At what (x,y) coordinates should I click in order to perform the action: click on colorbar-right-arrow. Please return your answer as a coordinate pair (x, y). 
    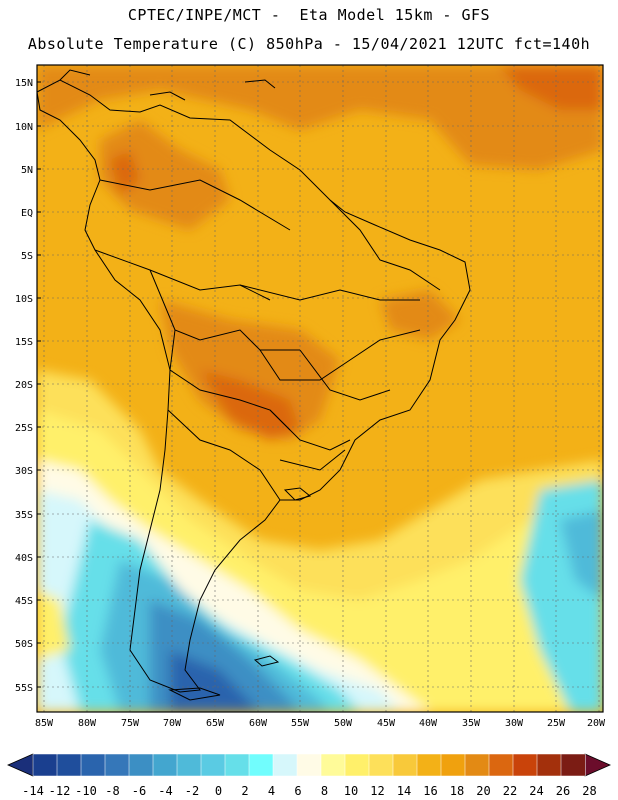
    Looking at the image, I should click on (597, 765).